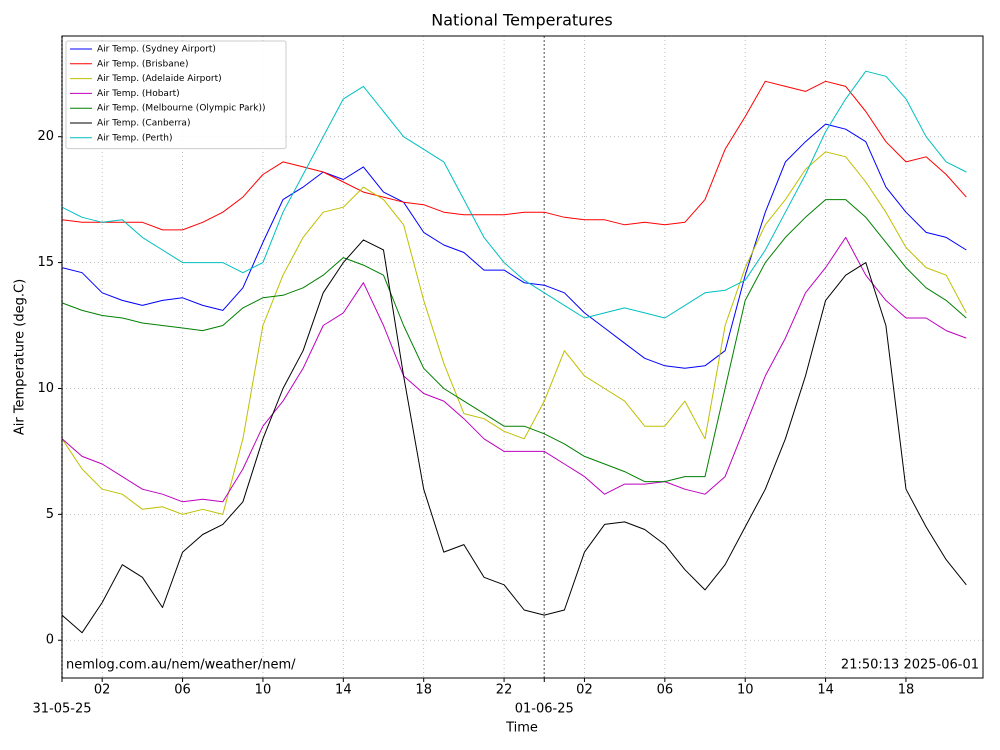  I want to click on legend-label: Air Temp. (Sydney Airport), so click(156, 50).